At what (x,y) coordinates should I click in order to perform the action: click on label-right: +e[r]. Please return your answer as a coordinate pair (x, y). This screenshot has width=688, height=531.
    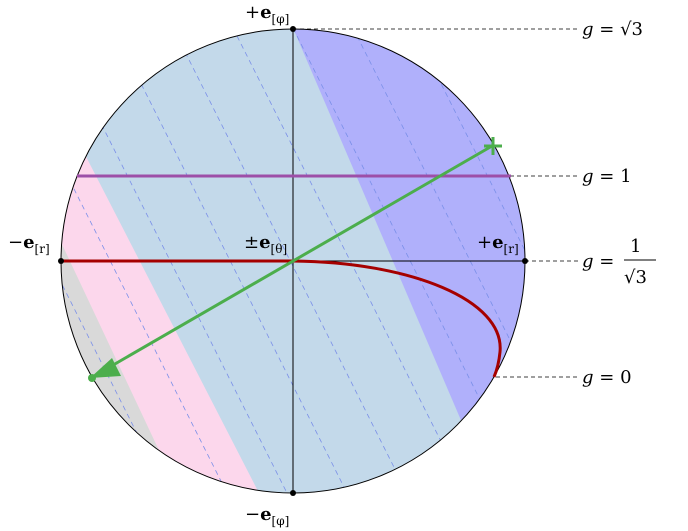
    Looking at the image, I should click on (498, 244).